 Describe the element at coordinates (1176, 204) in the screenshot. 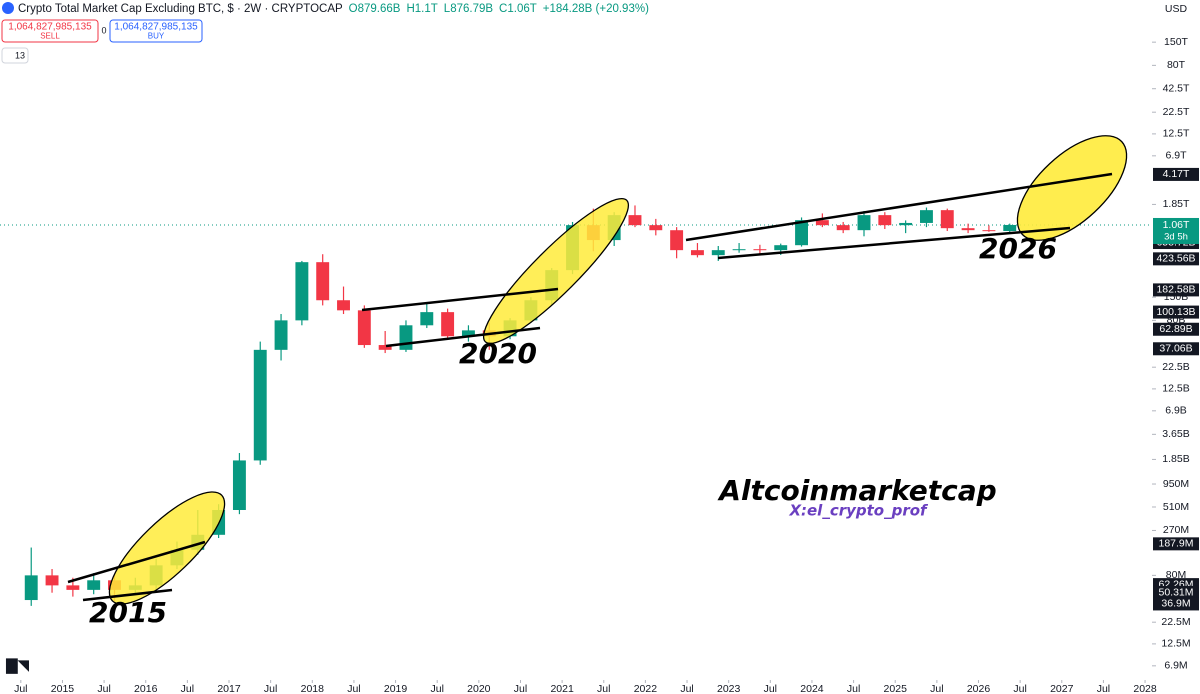

I see `y-tick-label: 1.85T` at that location.